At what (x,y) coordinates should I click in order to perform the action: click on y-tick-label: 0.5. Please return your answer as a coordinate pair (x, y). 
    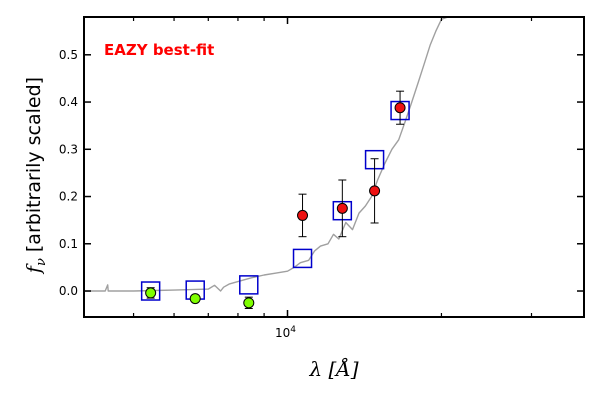
    Looking at the image, I should click on (68, 55).